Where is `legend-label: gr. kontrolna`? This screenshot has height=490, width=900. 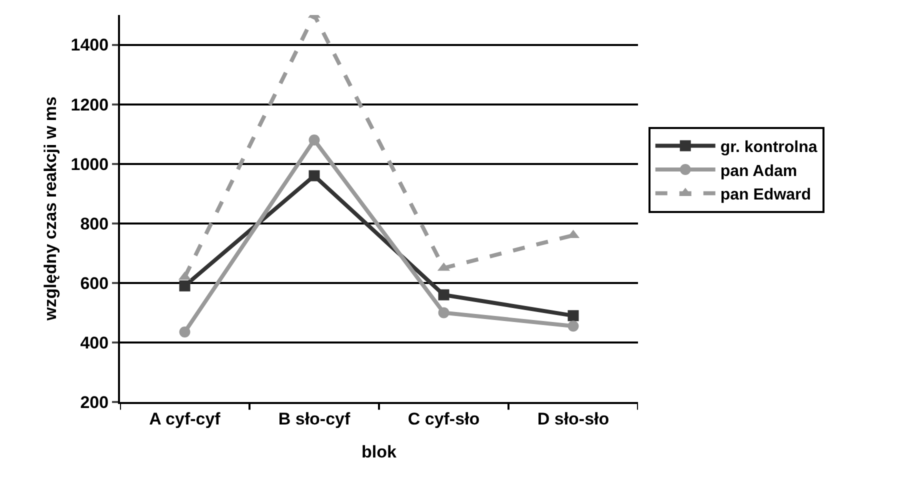
legend-label: gr. kontrolna is located at coordinates (769, 147).